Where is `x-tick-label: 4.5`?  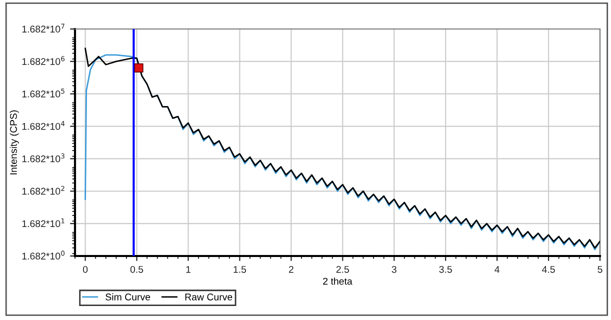
x-tick-label: 4.5 is located at coordinates (548, 269).